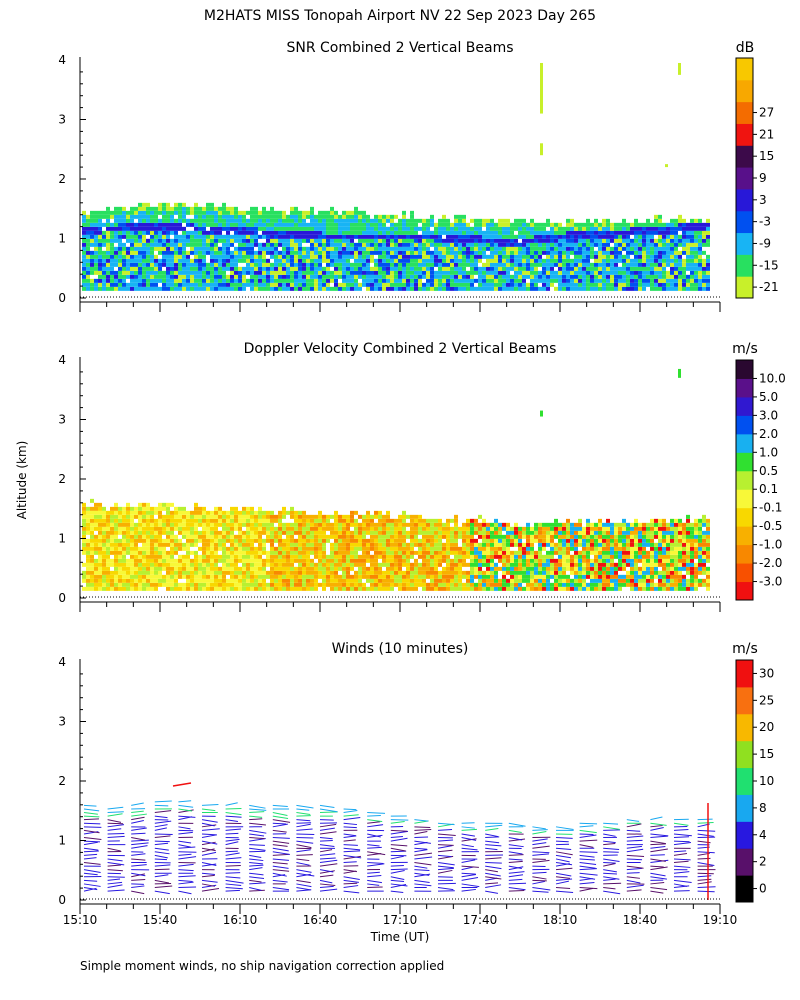 The image size is (800, 1000). I want to click on x-tick-label: 15:40, so click(160, 920).